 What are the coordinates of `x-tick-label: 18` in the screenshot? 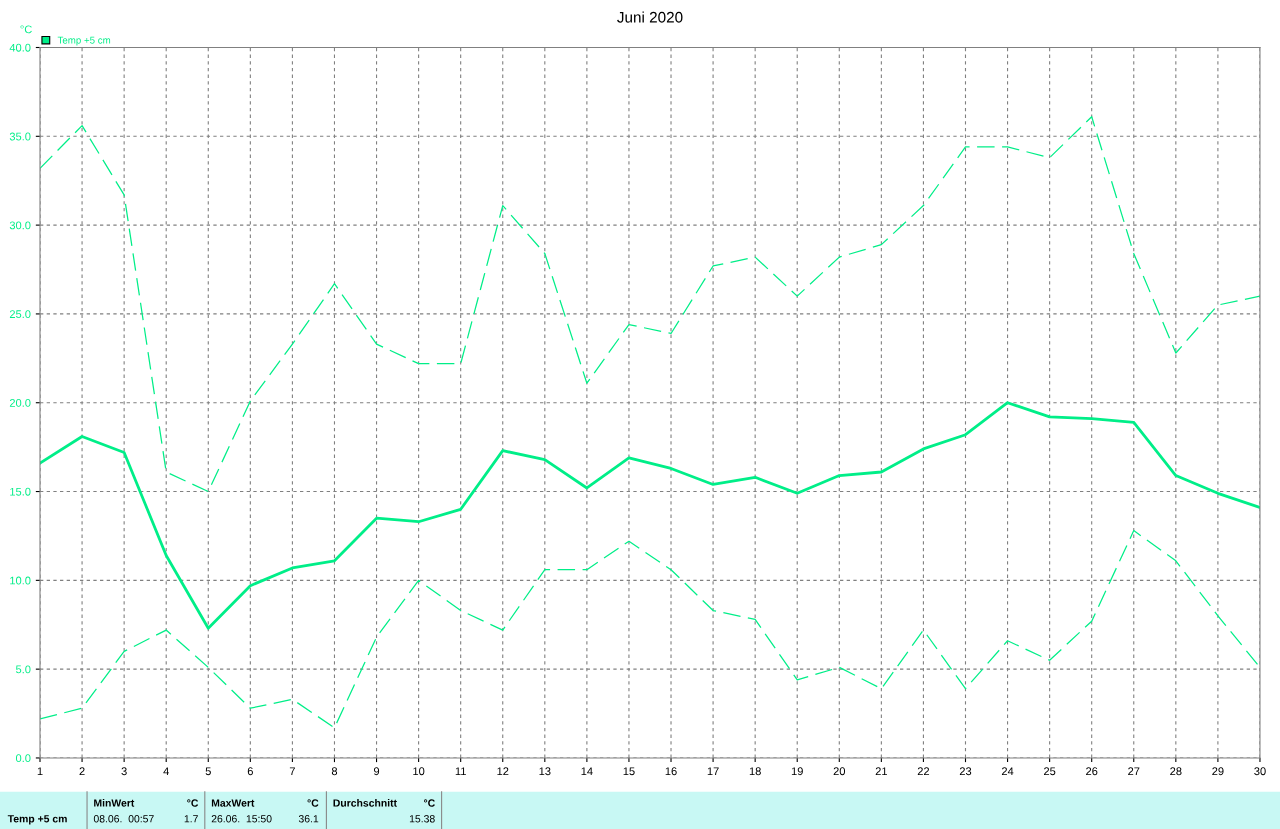 It's located at (755, 771).